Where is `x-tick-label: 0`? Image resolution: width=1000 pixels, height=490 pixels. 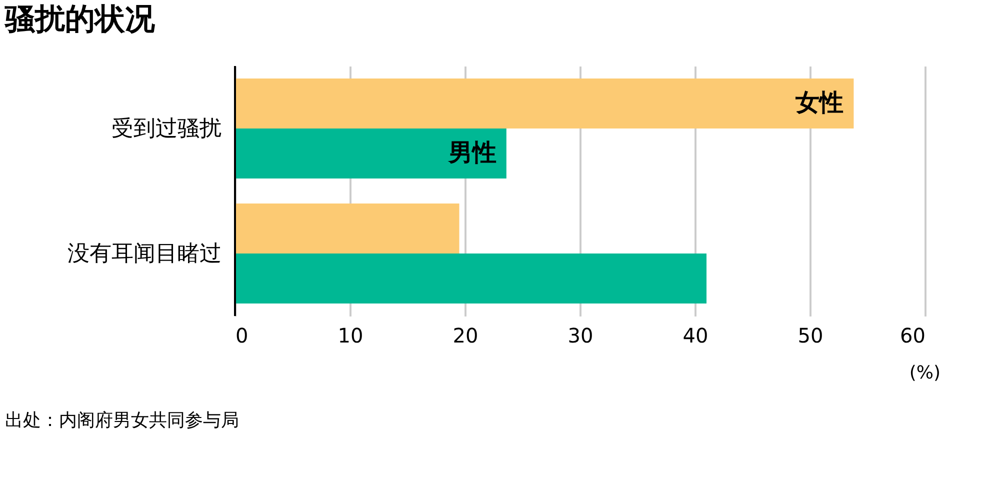 x-tick-label: 0 is located at coordinates (242, 336).